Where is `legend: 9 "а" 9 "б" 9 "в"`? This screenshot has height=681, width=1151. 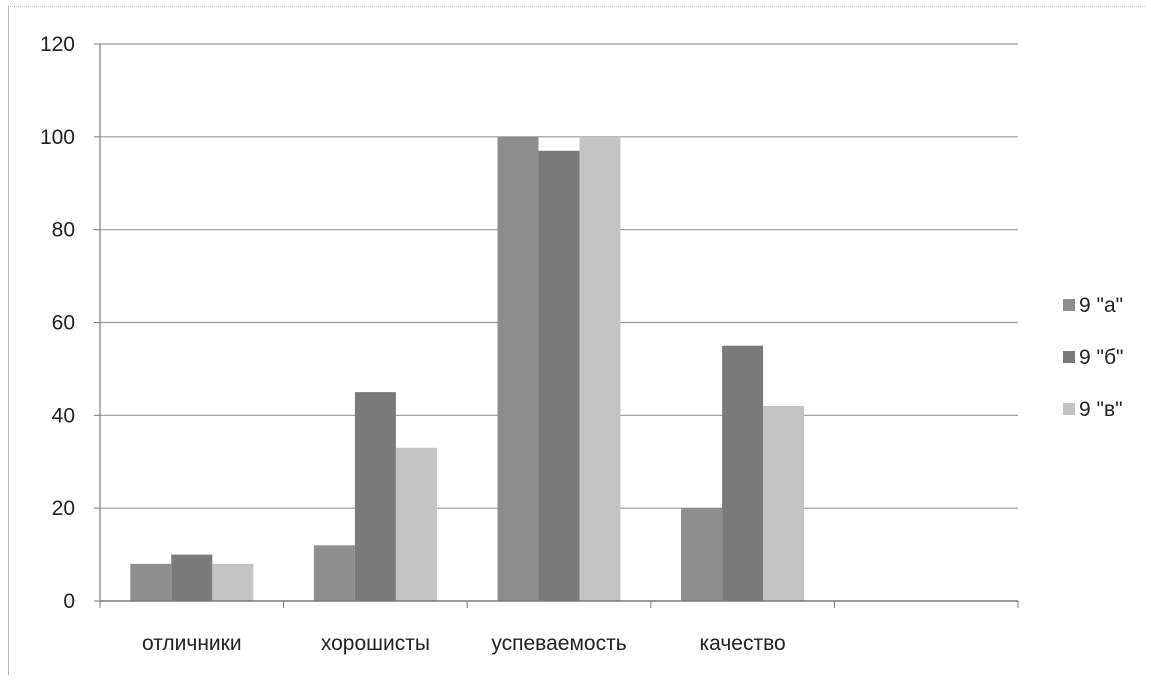
legend: 9 "а" 9 "б" 9 "в" is located at coordinates (1093, 357).